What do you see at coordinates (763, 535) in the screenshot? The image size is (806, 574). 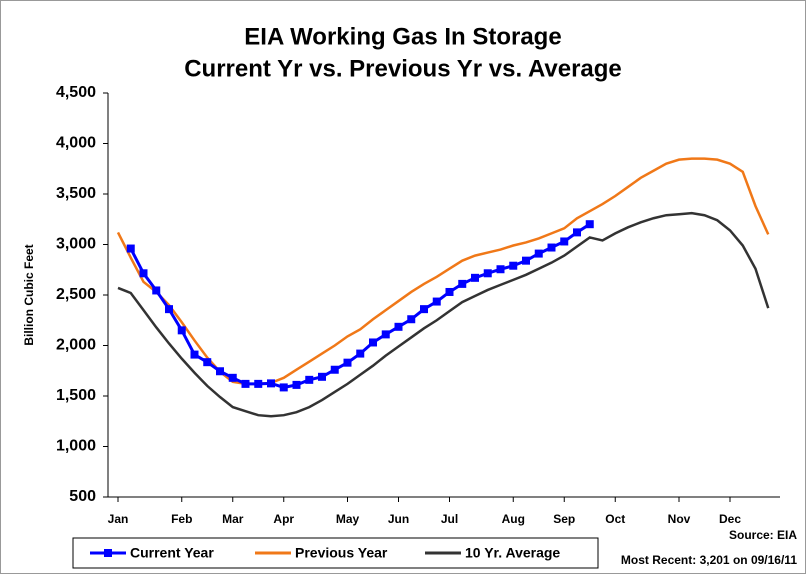 I see `source-note: Source: EIA` at bounding box center [763, 535].